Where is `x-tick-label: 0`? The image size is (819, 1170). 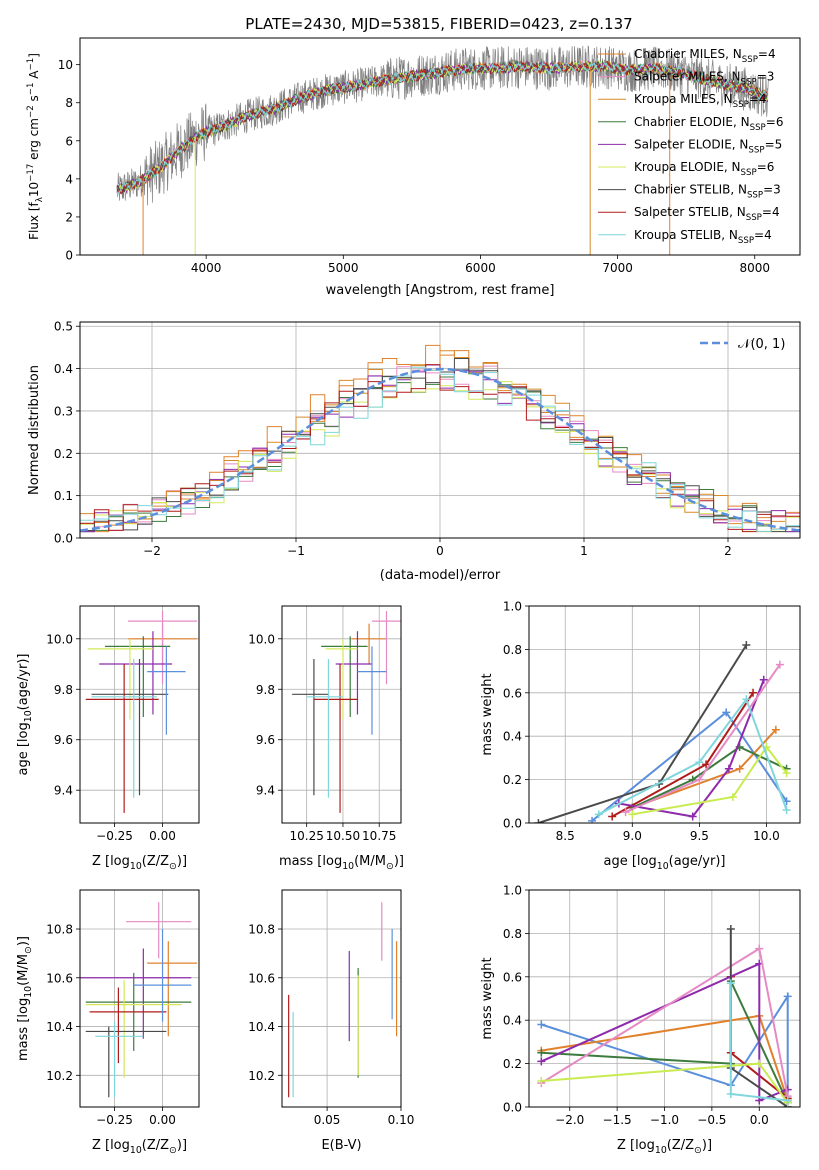
x-tick-label: 0 is located at coordinates (440, 551).